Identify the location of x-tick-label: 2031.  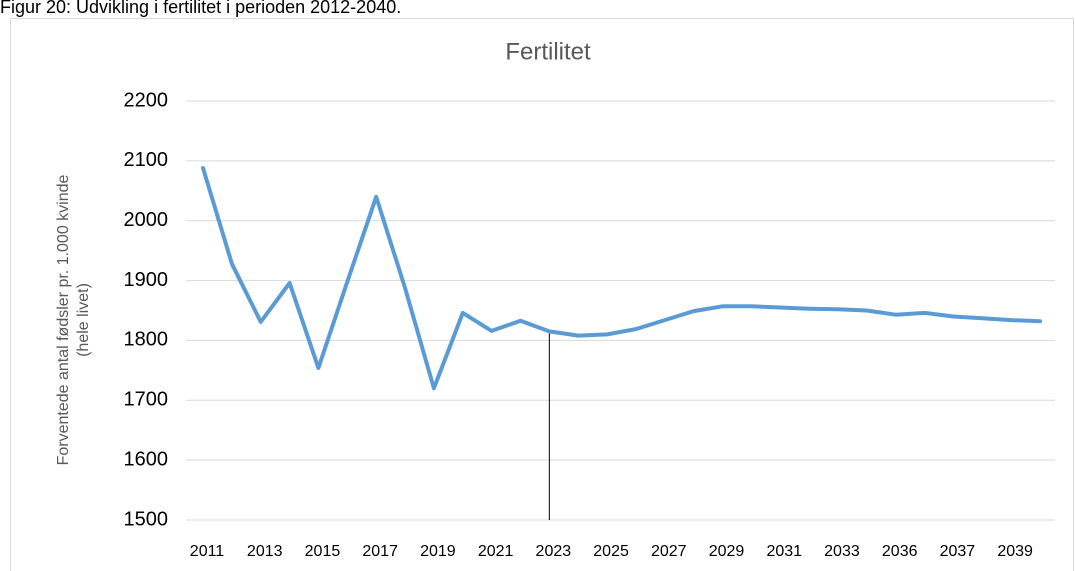
(784, 551).